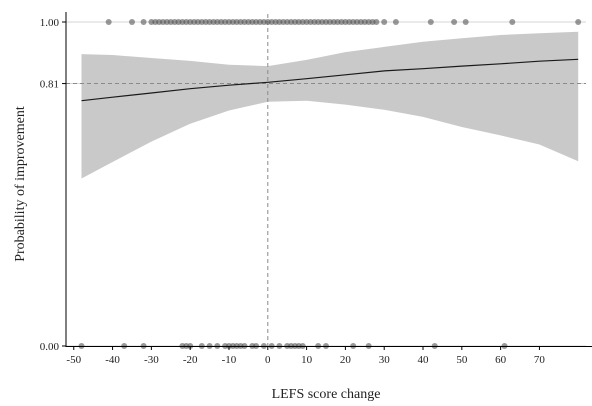  What do you see at coordinates (49, 85) in the screenshot?
I see `y-tick-label-1: 0.81` at bounding box center [49, 85].